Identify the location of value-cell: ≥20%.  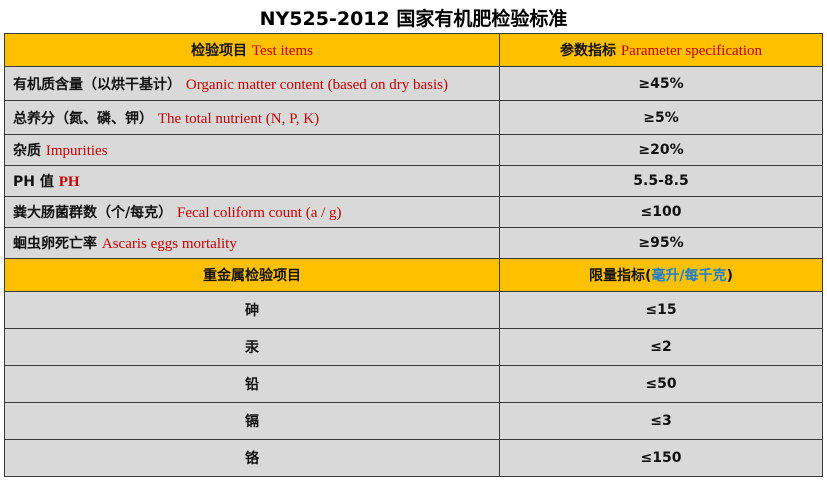
(661, 150).